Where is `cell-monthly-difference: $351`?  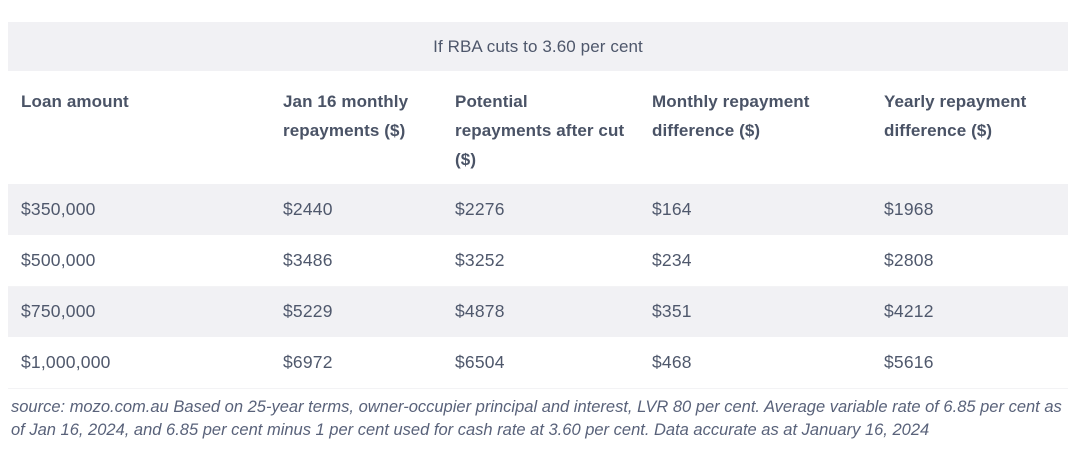 cell-monthly-difference: $351 is located at coordinates (755, 311).